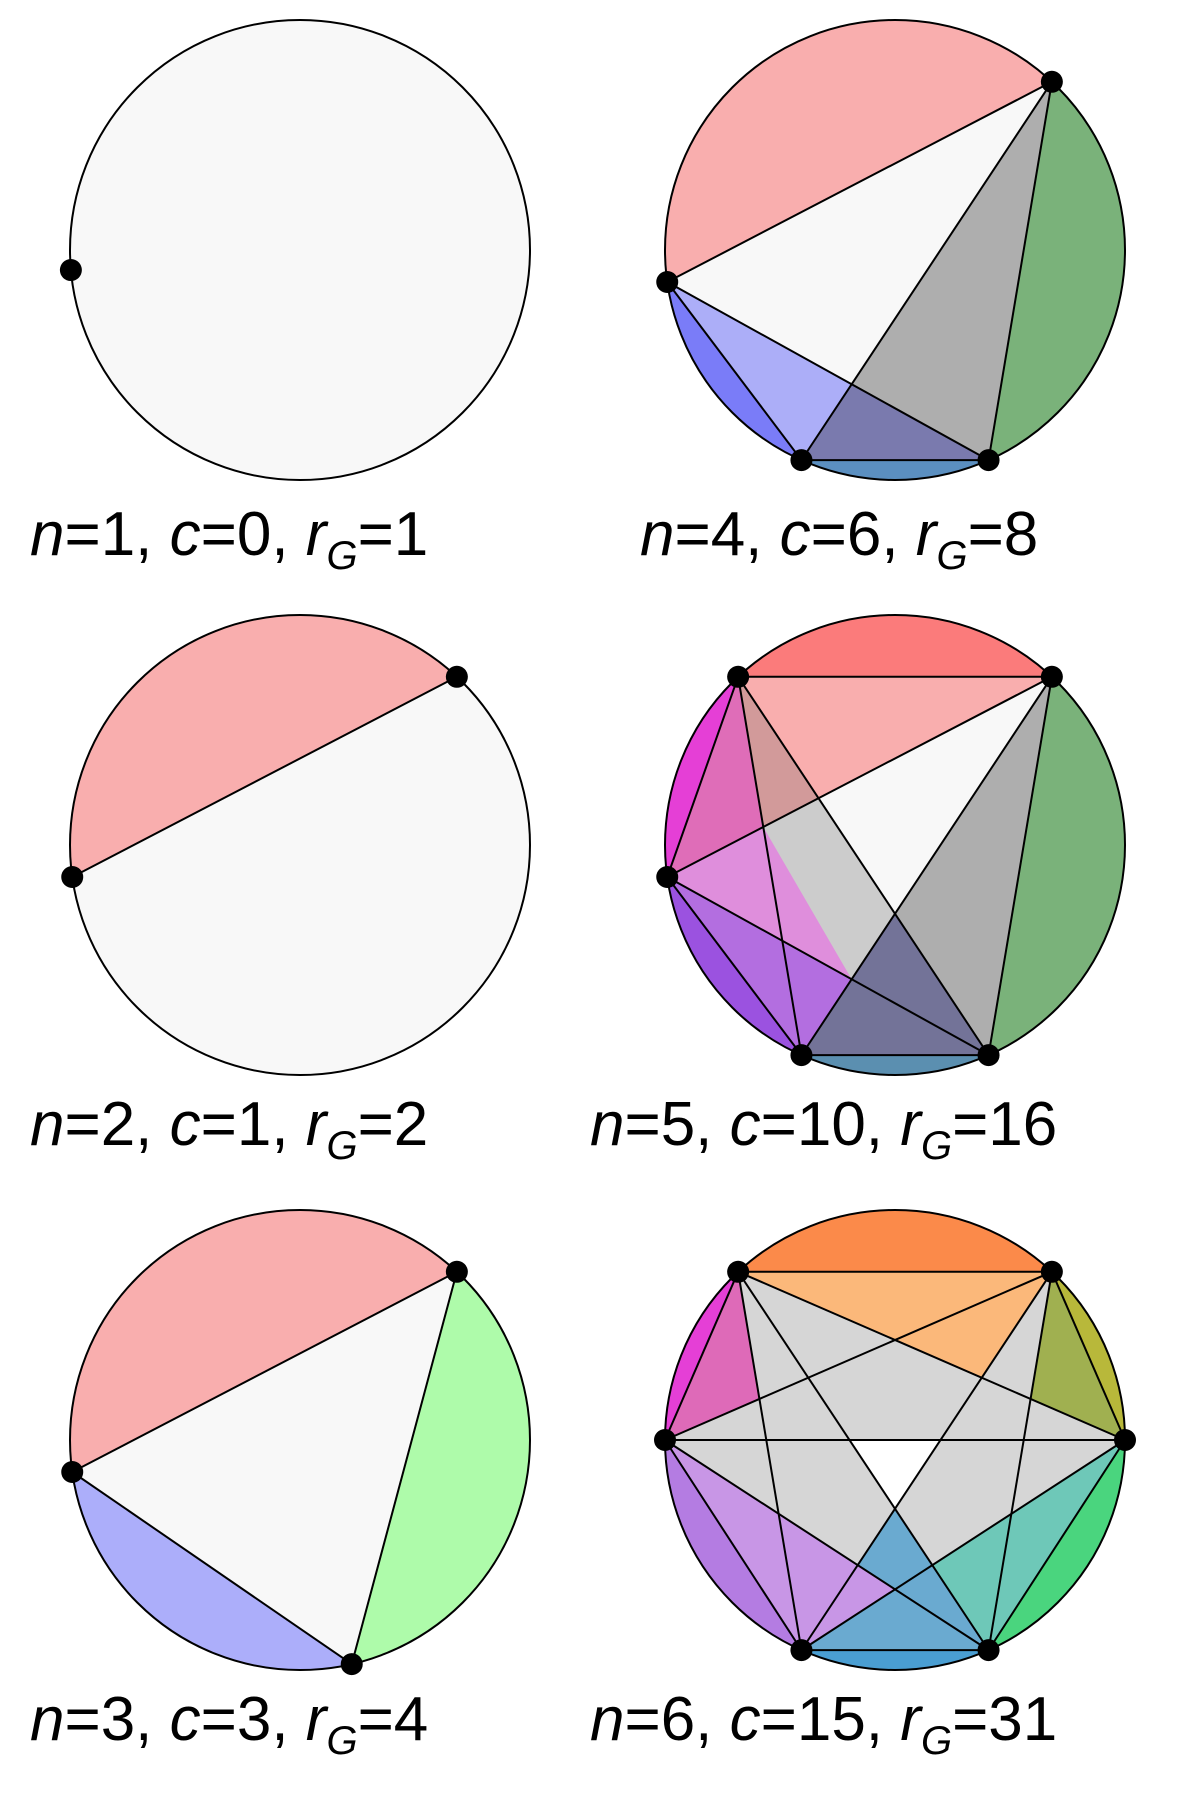 The height and width of the screenshot is (1800, 1200). I want to click on caption-r-val: =16, so click(1004, 1124).